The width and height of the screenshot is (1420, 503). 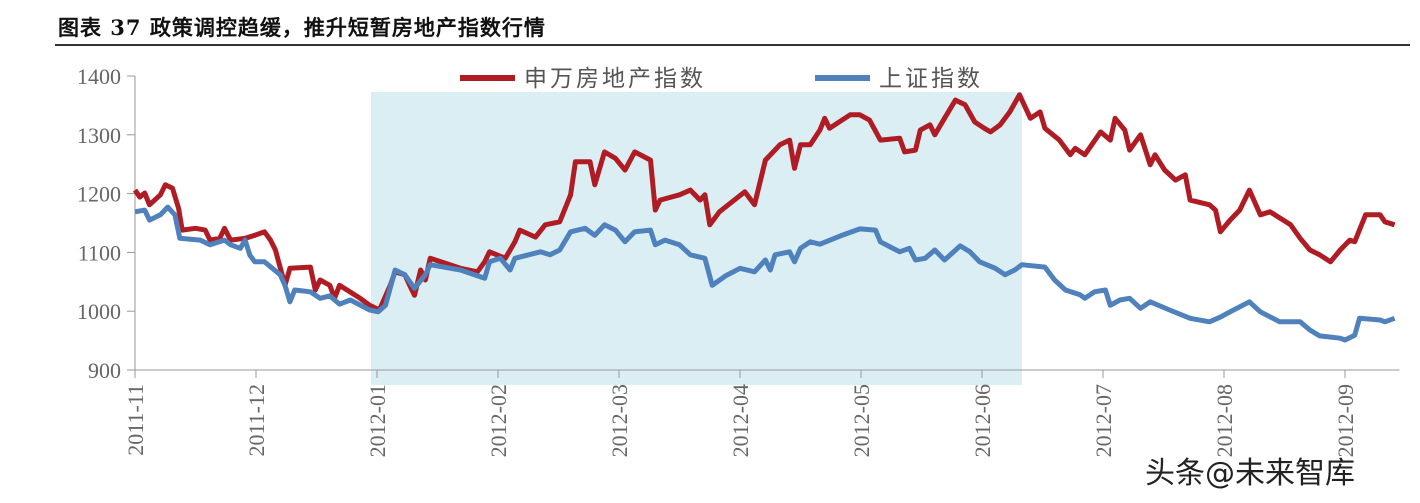 I want to click on watermark: 头条@未来智库, so click(x=1250, y=473).